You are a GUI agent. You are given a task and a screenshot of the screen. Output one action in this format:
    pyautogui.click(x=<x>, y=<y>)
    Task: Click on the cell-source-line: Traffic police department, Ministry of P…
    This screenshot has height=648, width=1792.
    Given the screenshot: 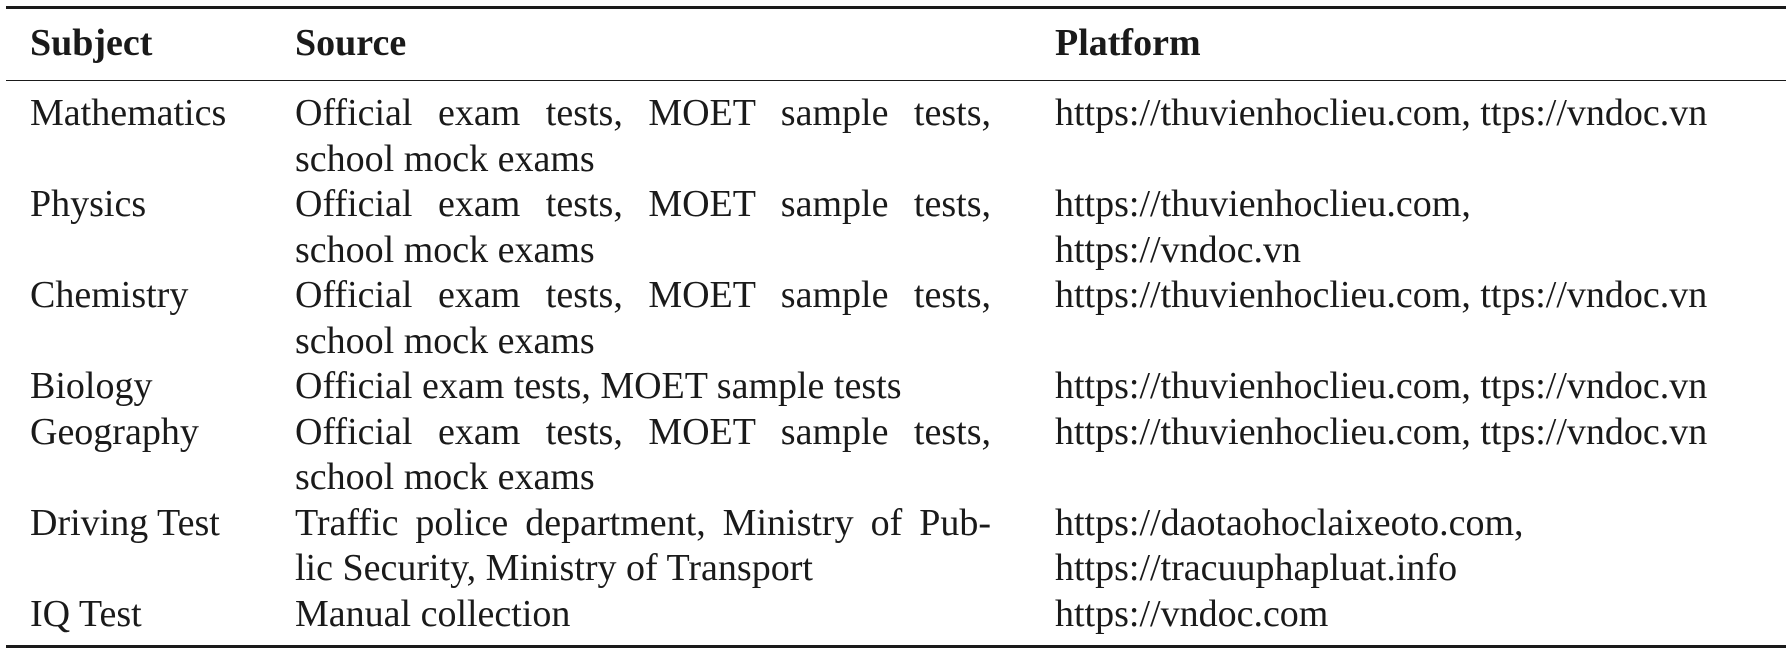 What is the action you would take?
    pyautogui.click(x=643, y=522)
    